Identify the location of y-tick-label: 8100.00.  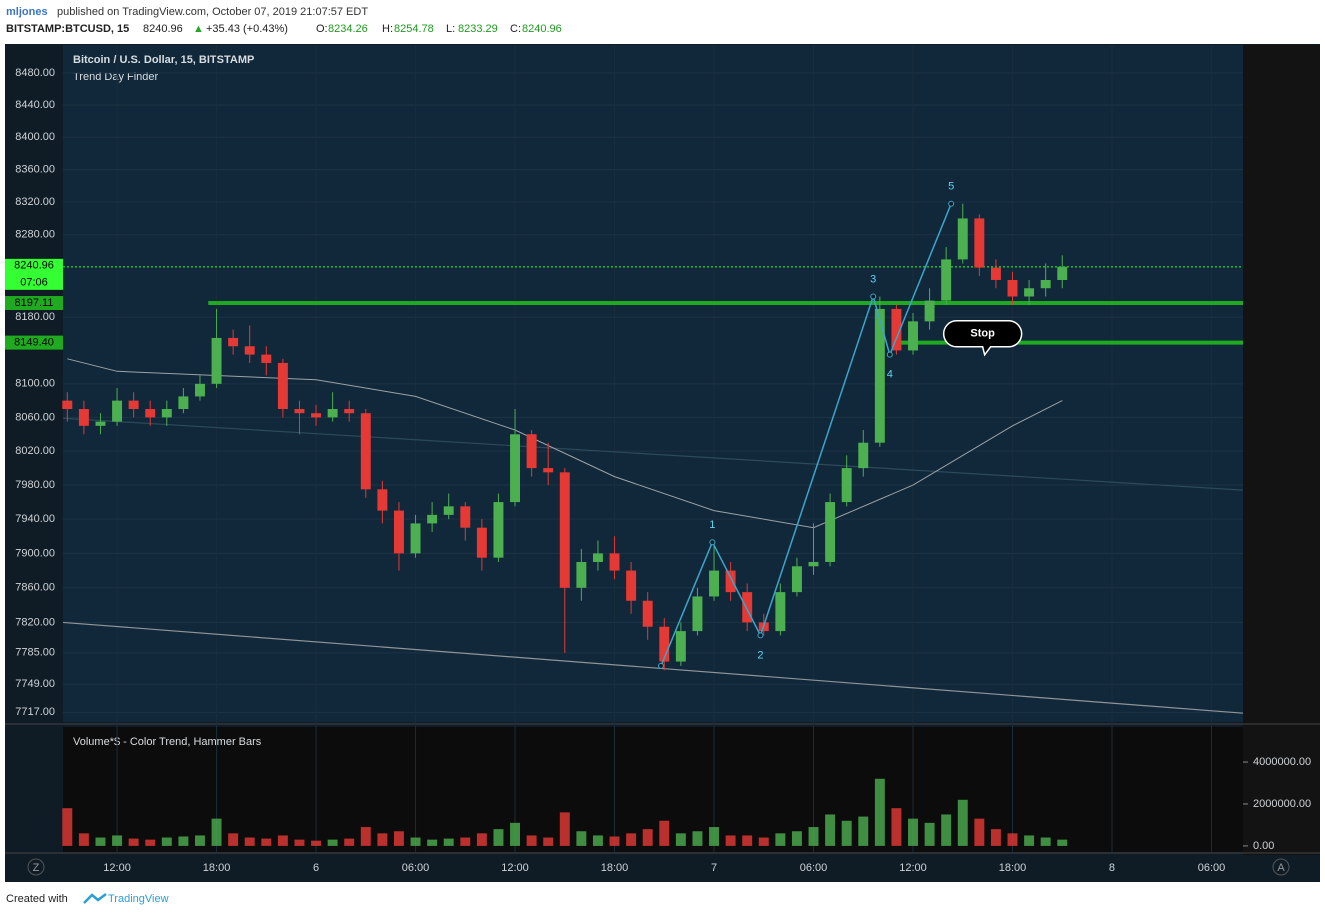
(35, 384).